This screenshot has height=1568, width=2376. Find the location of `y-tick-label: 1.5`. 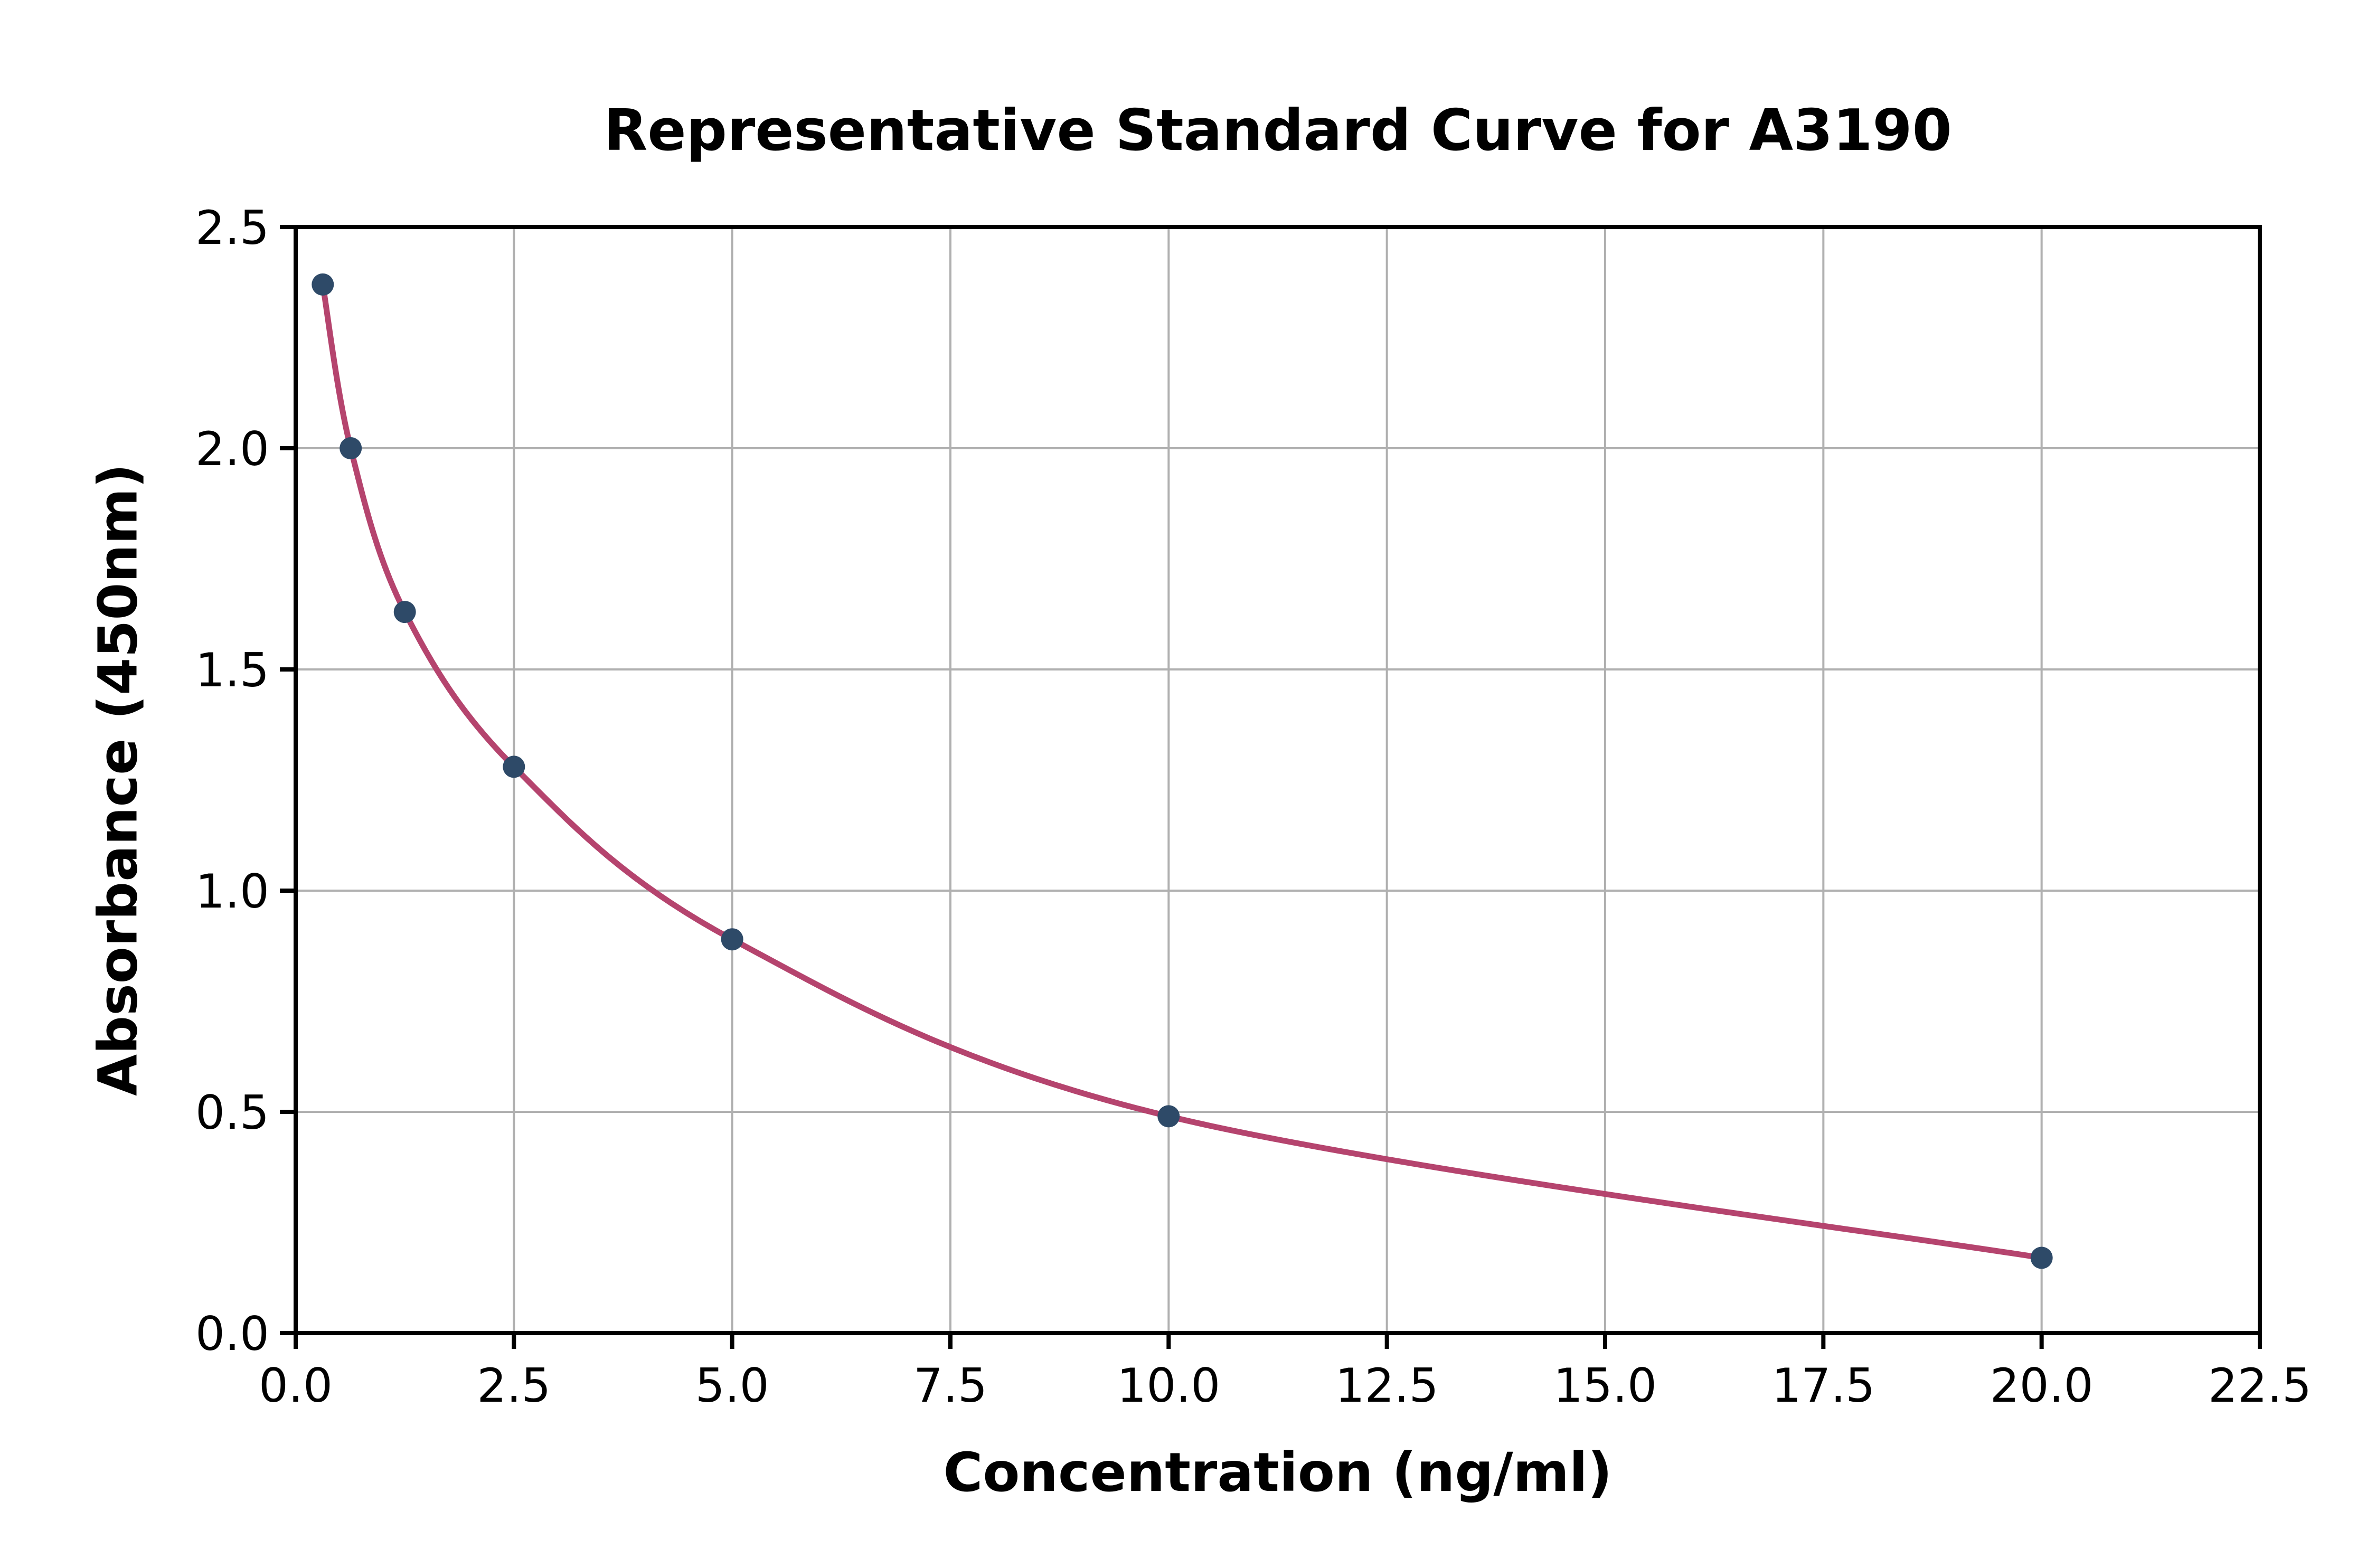

y-tick-label: 1.5 is located at coordinates (232, 670).